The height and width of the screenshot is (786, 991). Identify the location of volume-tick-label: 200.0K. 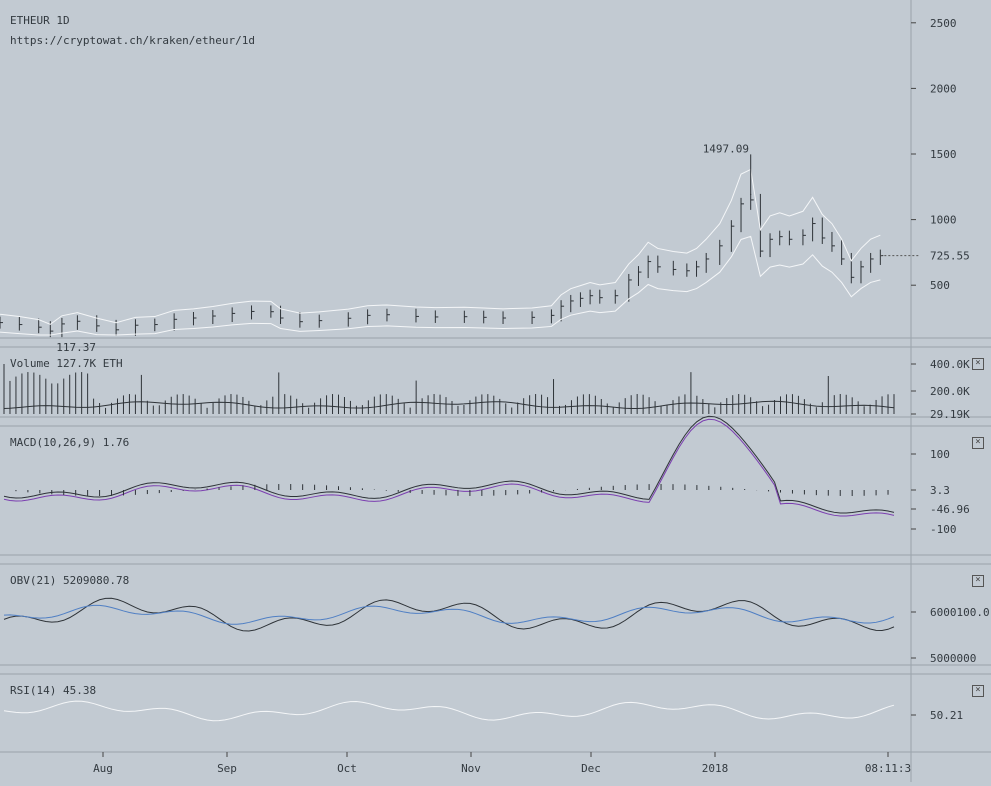
(950, 391).